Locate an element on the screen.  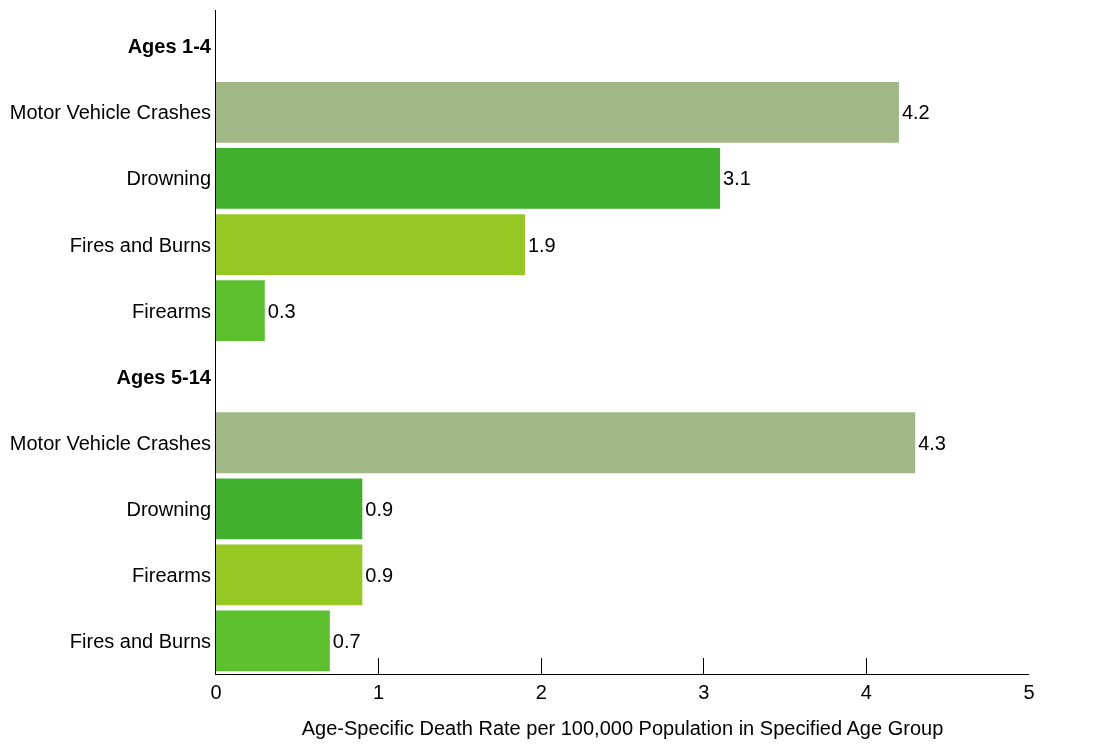
data-label: 3.1 is located at coordinates (737, 178).